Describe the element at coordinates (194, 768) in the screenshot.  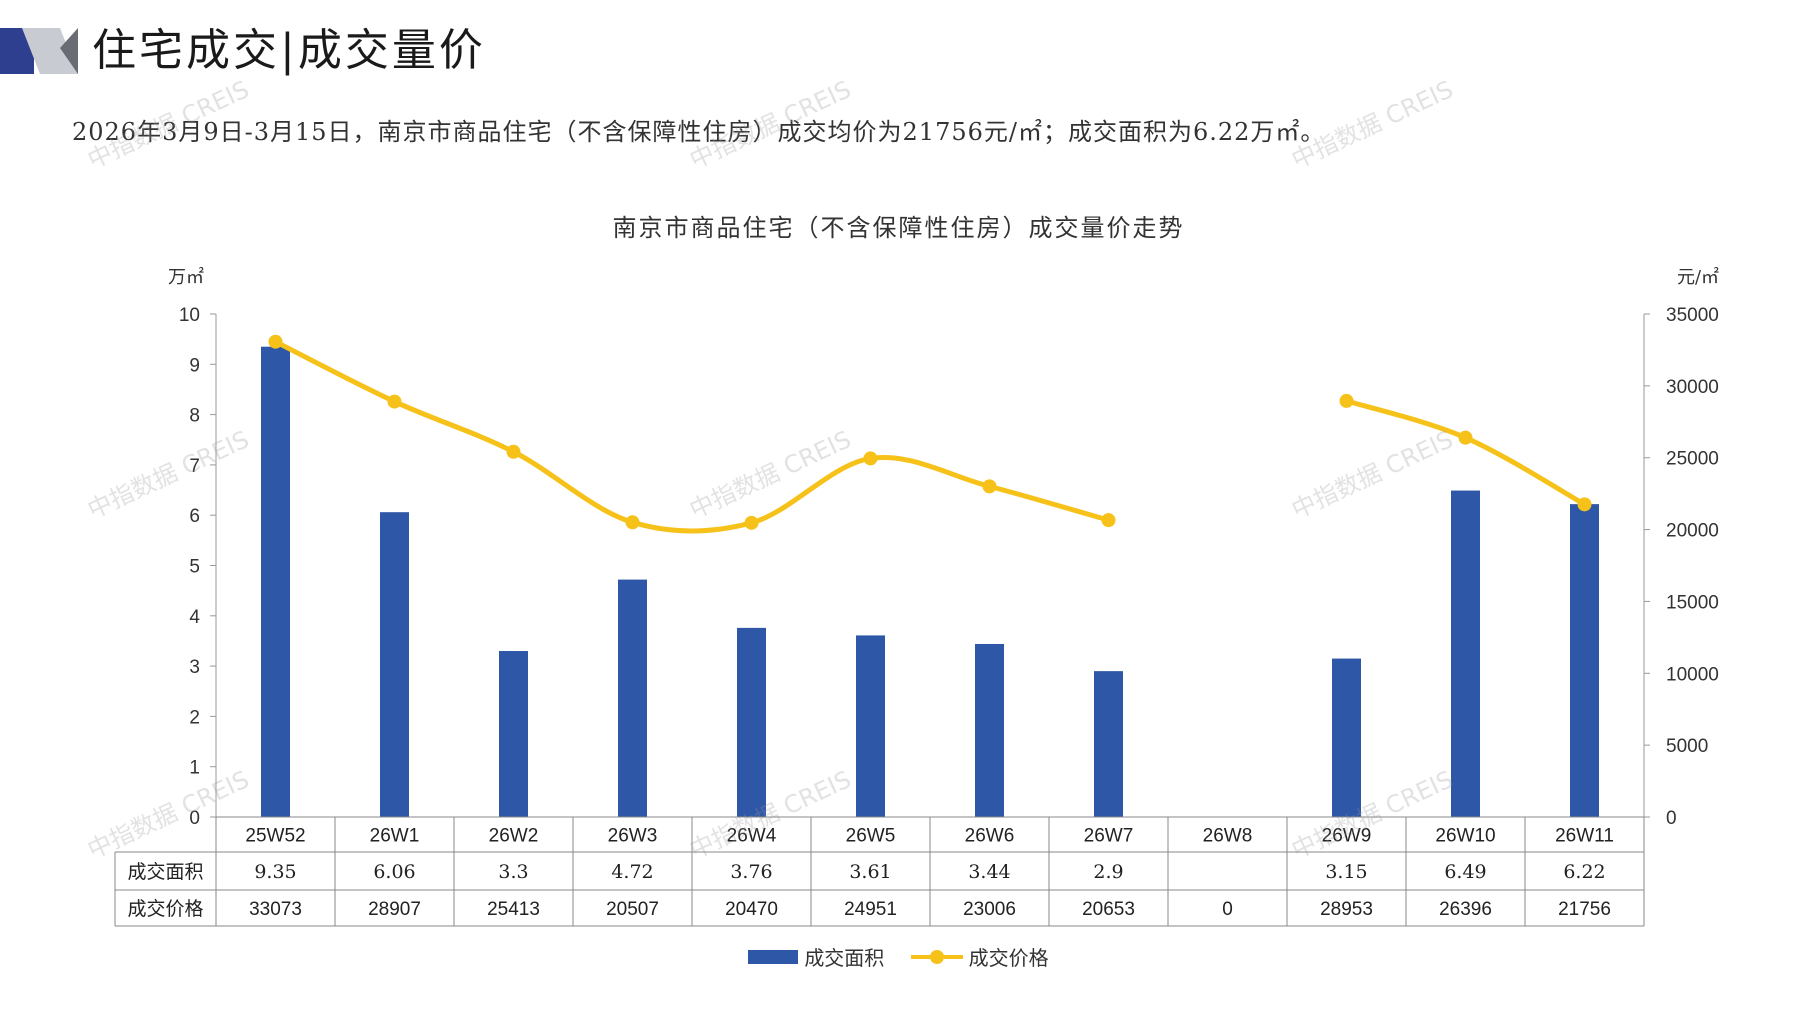
I see `y-left-tick-label: 1` at that location.